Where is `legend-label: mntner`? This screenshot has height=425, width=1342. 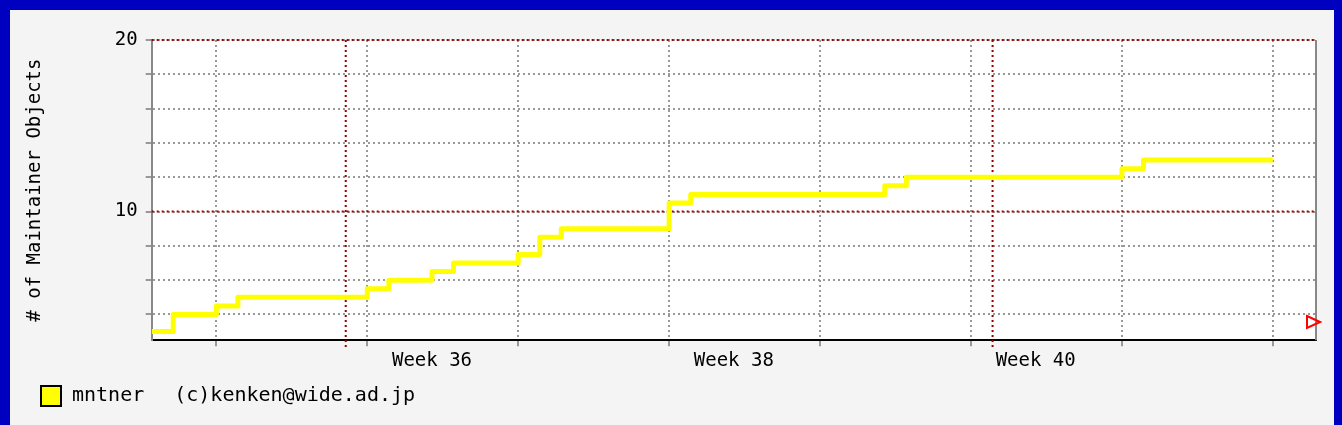 legend-label: mntner is located at coordinates (108, 394).